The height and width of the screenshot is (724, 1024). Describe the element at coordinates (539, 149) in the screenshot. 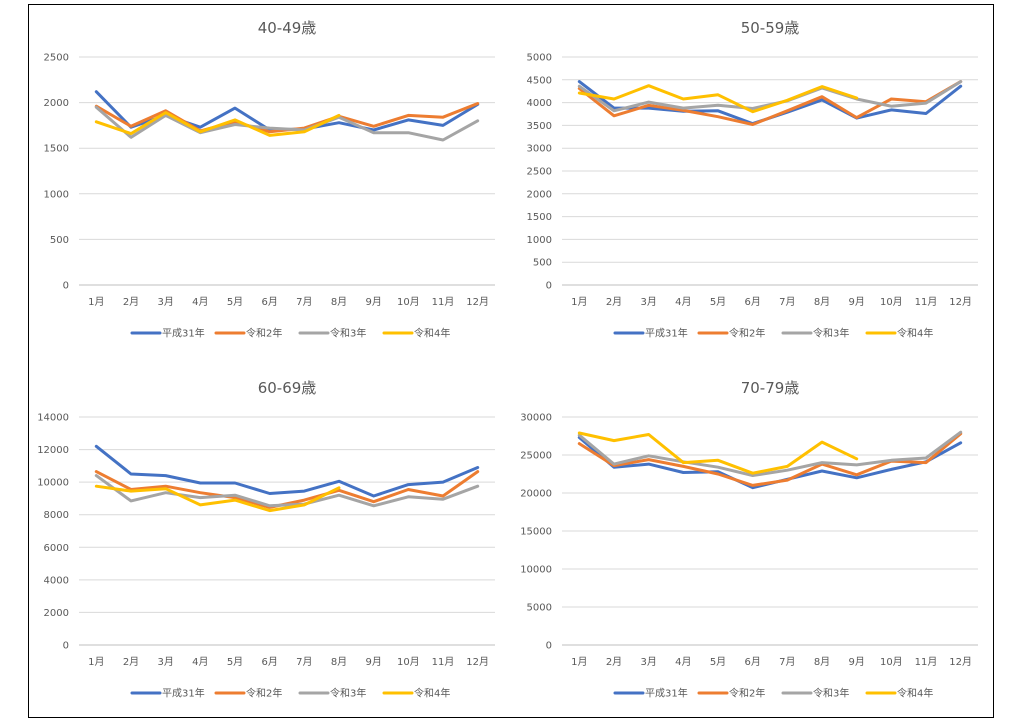

I see `y-tick-label: 3000` at that location.